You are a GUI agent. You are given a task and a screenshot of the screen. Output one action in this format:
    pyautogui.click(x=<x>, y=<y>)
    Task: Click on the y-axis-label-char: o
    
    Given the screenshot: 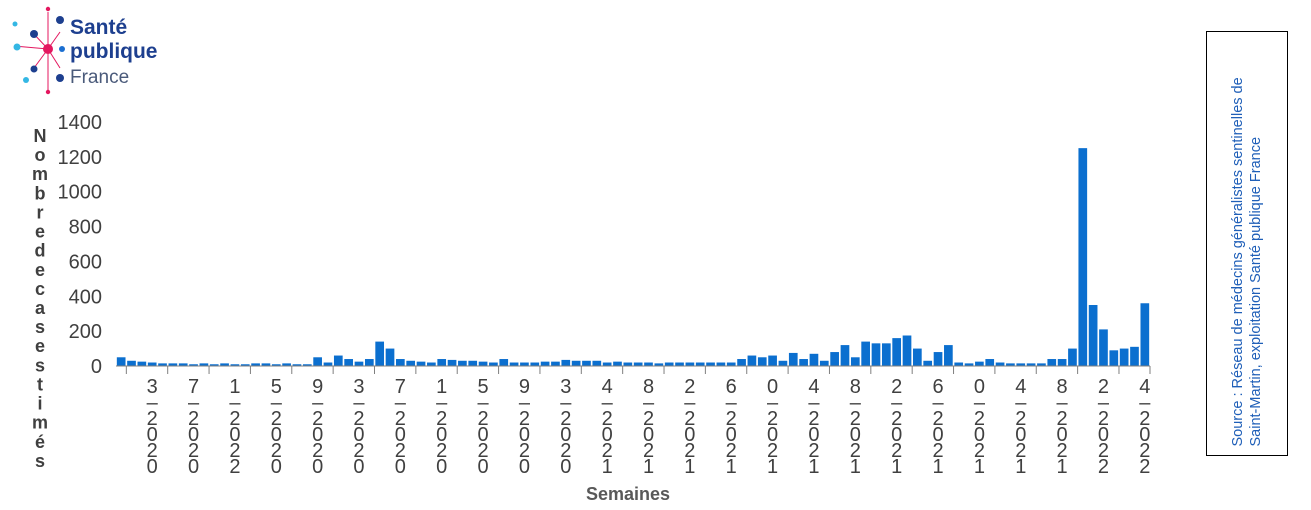 What is the action you would take?
    pyautogui.click(x=40, y=155)
    